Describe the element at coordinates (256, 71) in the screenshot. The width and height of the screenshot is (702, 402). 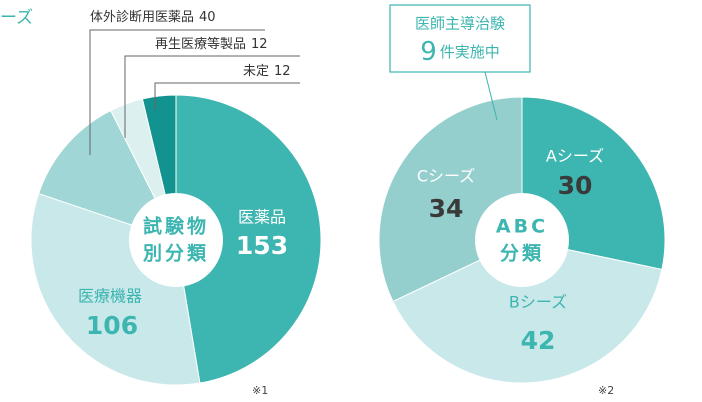
I see `category-name: 未定` at that location.